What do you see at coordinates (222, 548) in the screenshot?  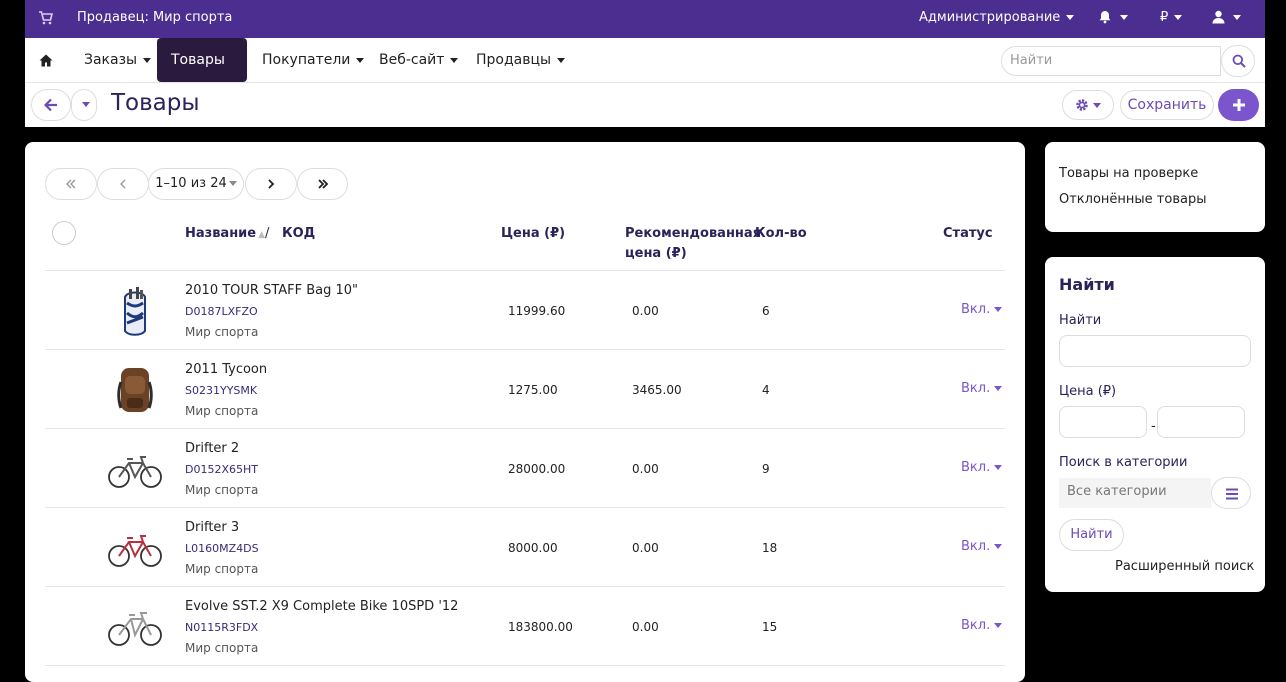 I see `product-code: L0160MZ4DS` at bounding box center [222, 548].